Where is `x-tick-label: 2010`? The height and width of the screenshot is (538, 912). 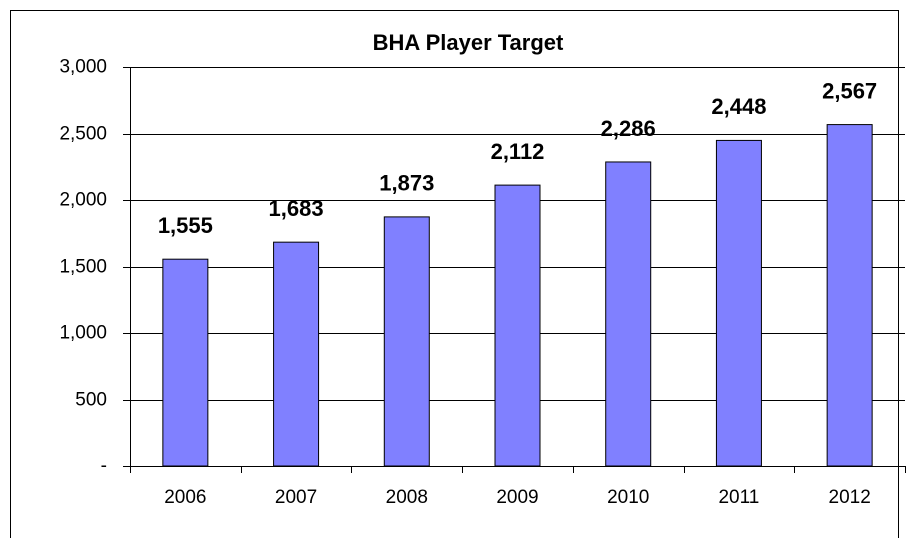 x-tick-label: 2010 is located at coordinates (628, 497).